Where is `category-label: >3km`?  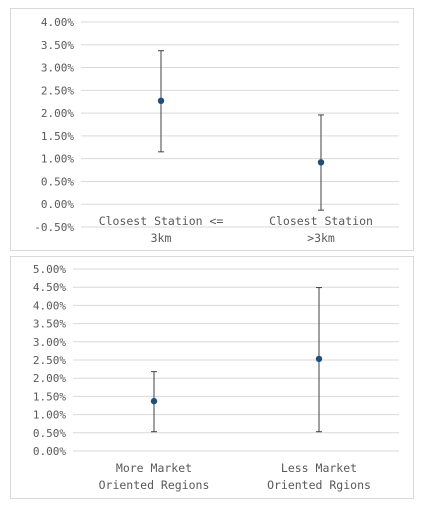 category-label: >3km is located at coordinates (321, 238).